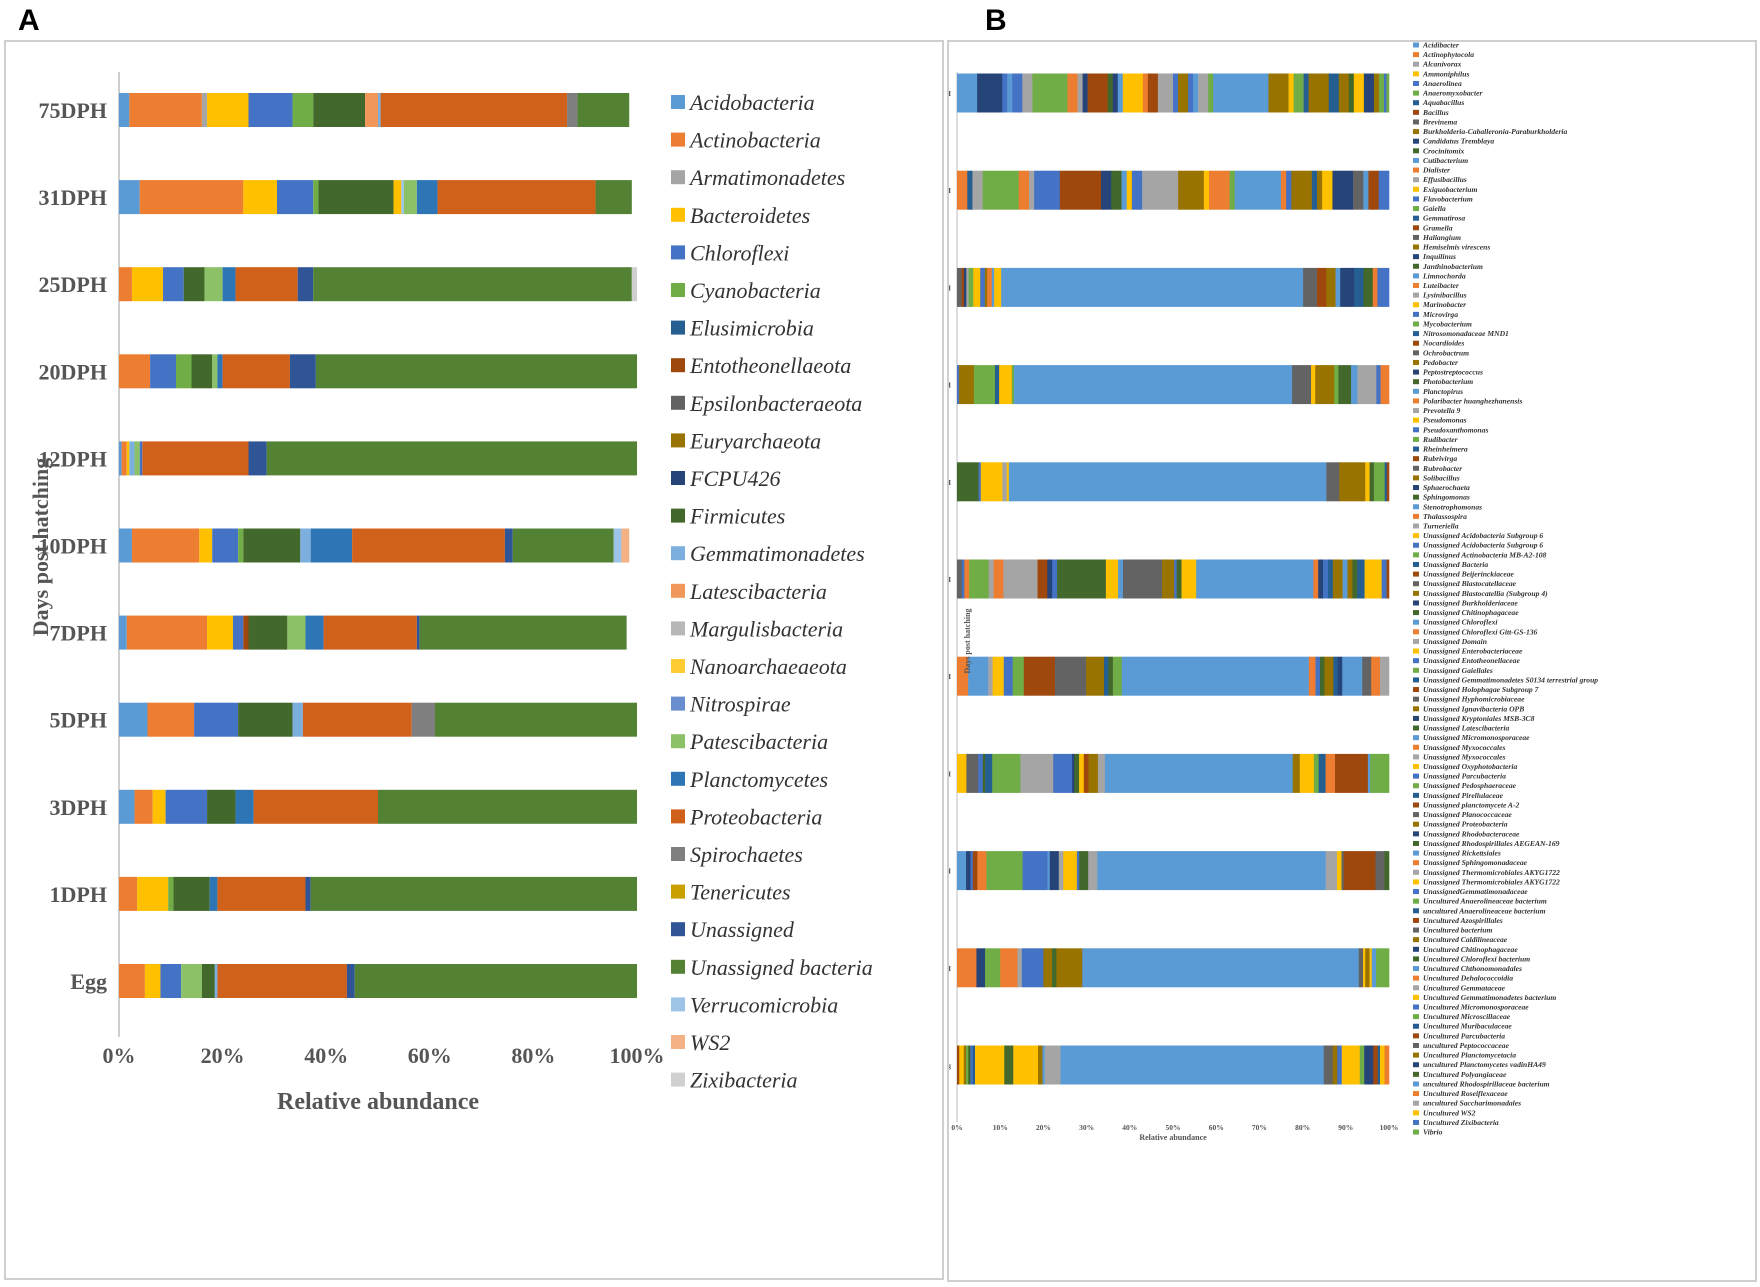 This screenshot has height=1287, width=1760. What do you see at coordinates (1467, 814) in the screenshot?
I see `legend-label-b-unassigned-planococcaceae: Unassigned Planococcaceae` at bounding box center [1467, 814].